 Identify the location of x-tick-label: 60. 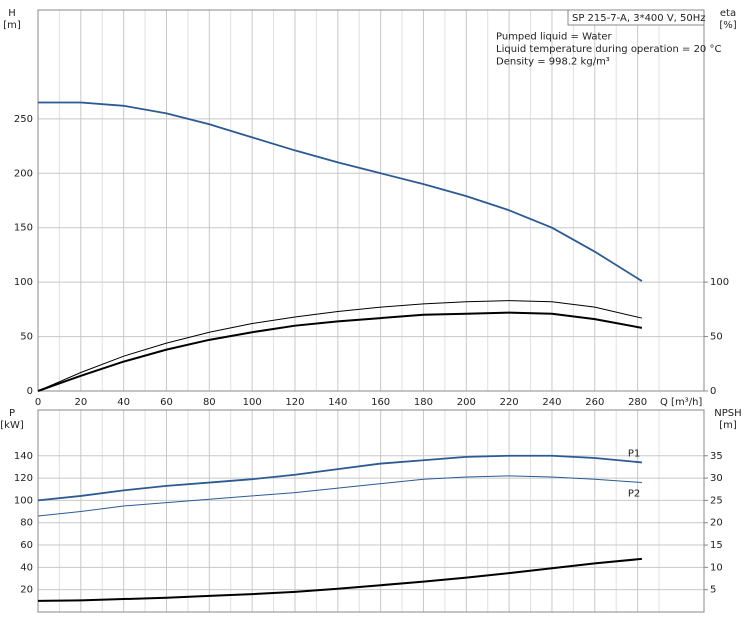
(166, 402).